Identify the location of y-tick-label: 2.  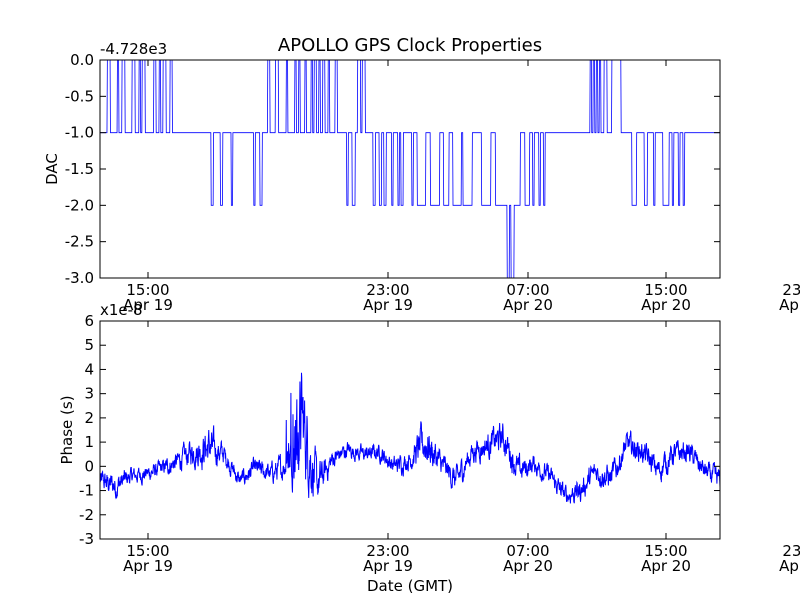
(89, 418).